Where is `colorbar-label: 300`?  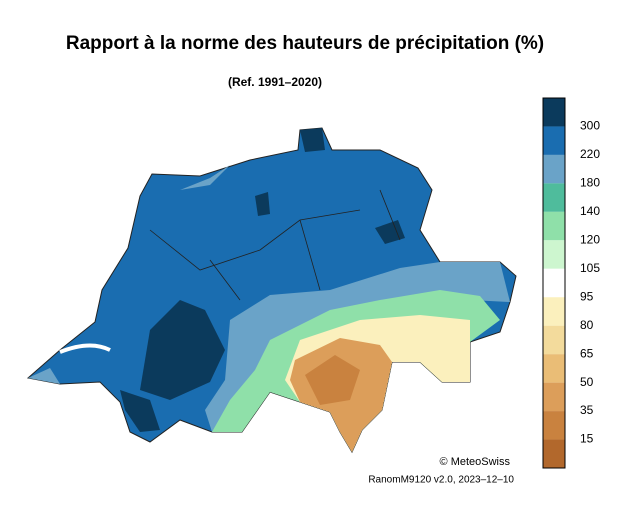
colorbar-label: 300 is located at coordinates (590, 126).